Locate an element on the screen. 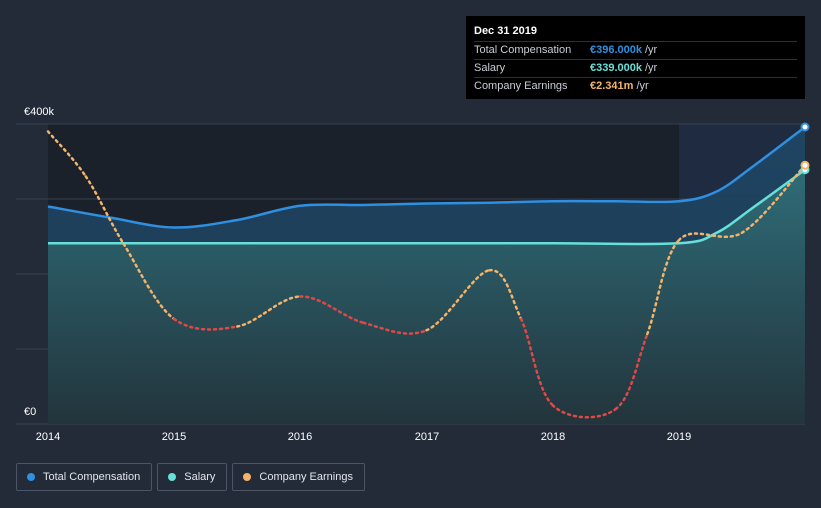 The image size is (821, 508). salary-dot-icon is located at coordinates (172, 477).